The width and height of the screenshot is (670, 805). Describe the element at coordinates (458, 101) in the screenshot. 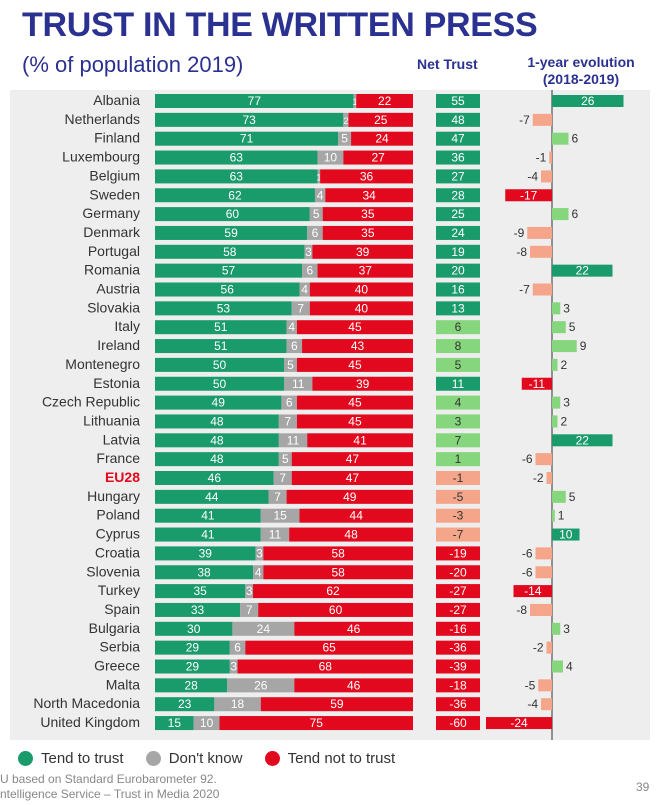

I see `net-trust-label-albania: 55` at that location.